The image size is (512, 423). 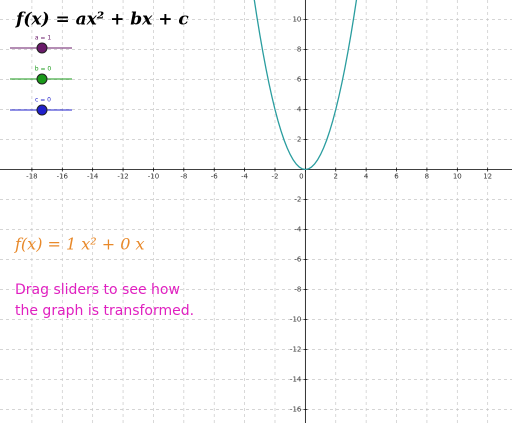 I want to click on curve, so click(x=305, y=85).